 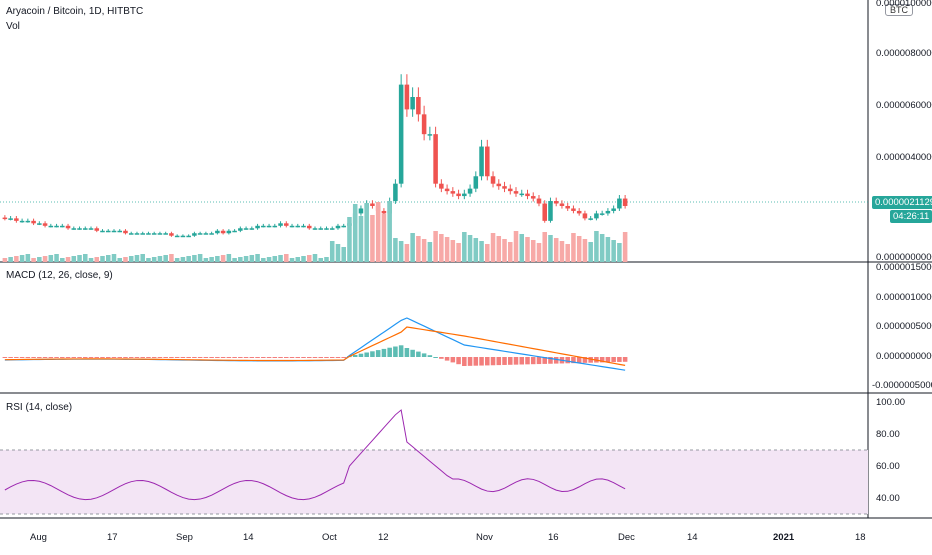 What do you see at coordinates (904, 356) in the screenshot?
I see `macd-tick: 0.0000000000` at bounding box center [904, 356].